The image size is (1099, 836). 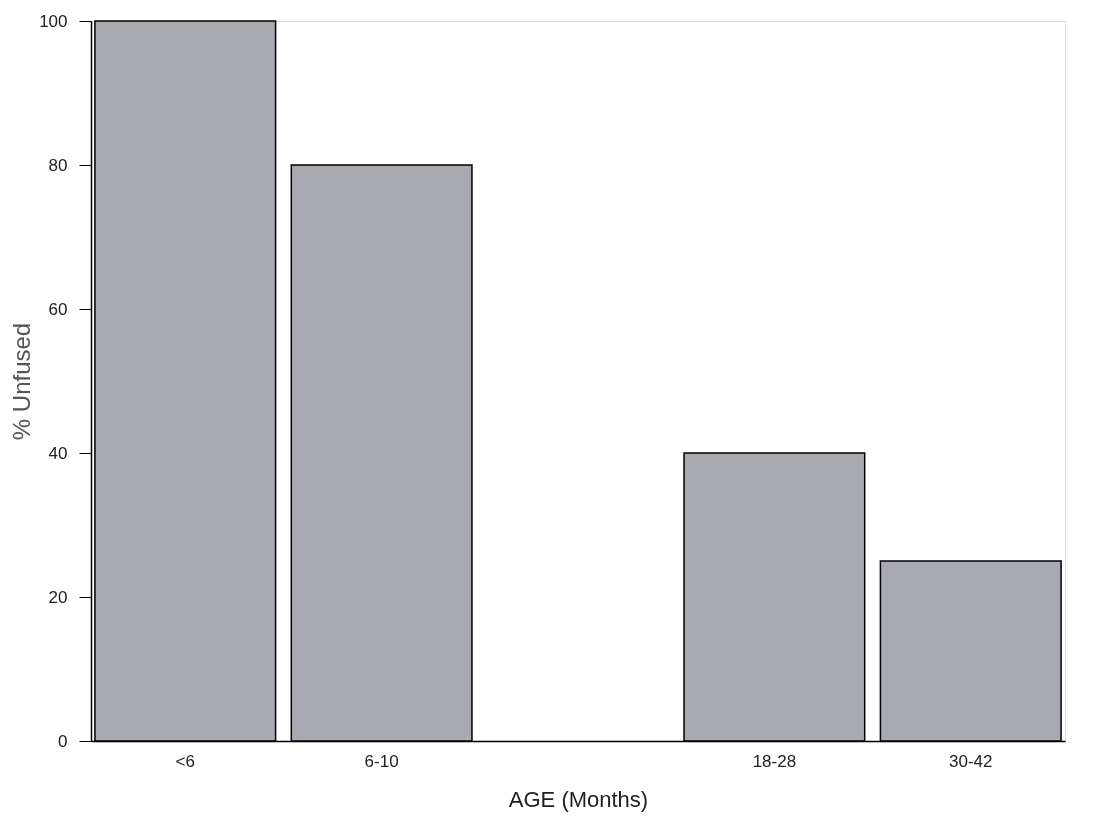 What do you see at coordinates (58, 309) in the screenshot?
I see `y-tick-label: 60` at bounding box center [58, 309].